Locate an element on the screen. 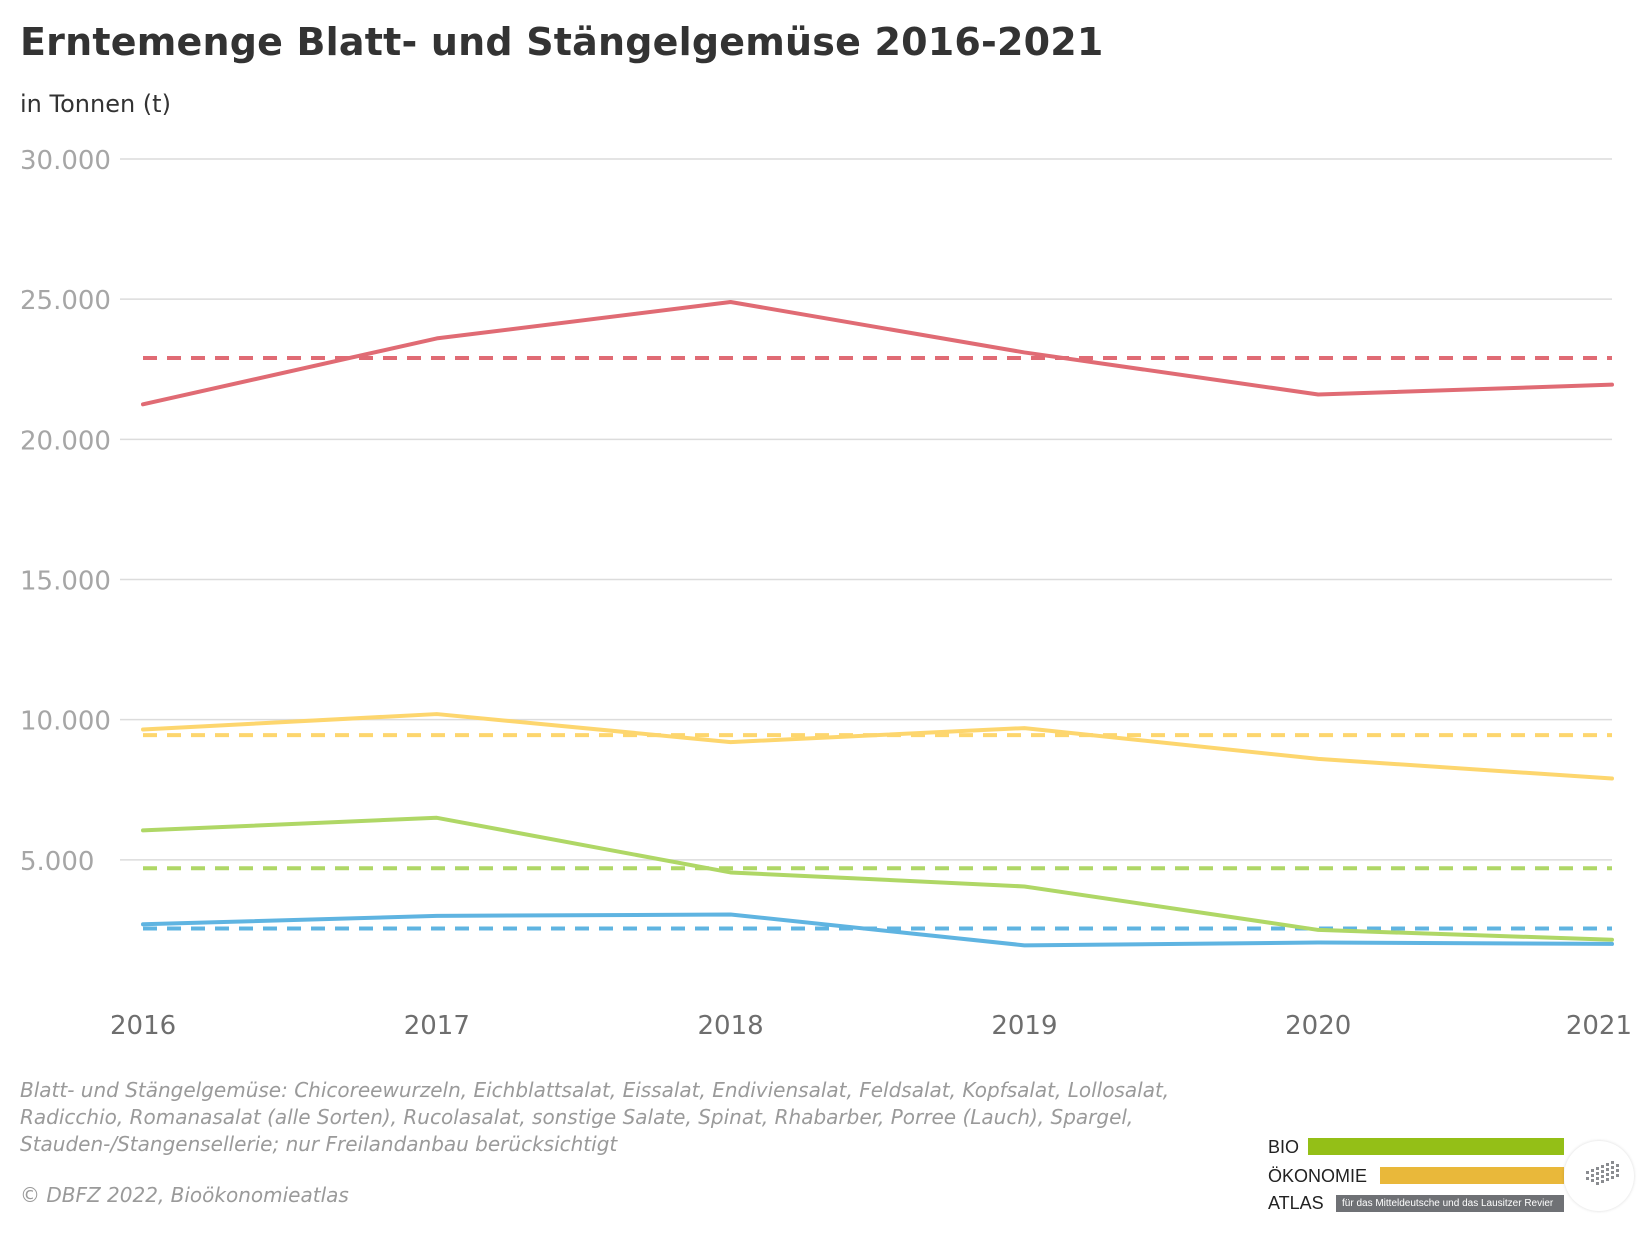  y-tick-label: 10.000 is located at coordinates (65, 722).